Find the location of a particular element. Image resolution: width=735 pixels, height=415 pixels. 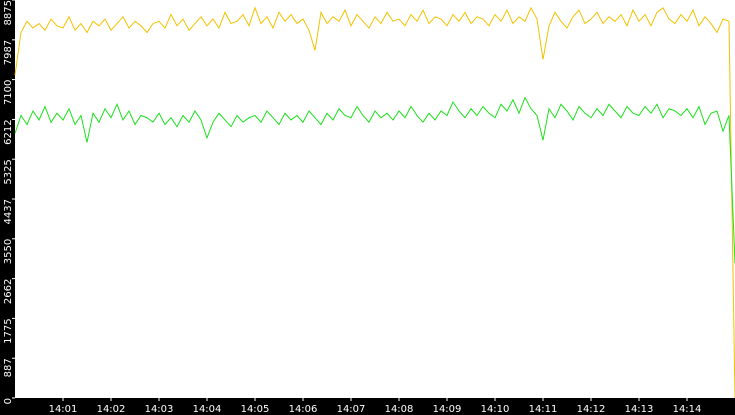

x-tick-label: 14:03 is located at coordinates (159, 409).